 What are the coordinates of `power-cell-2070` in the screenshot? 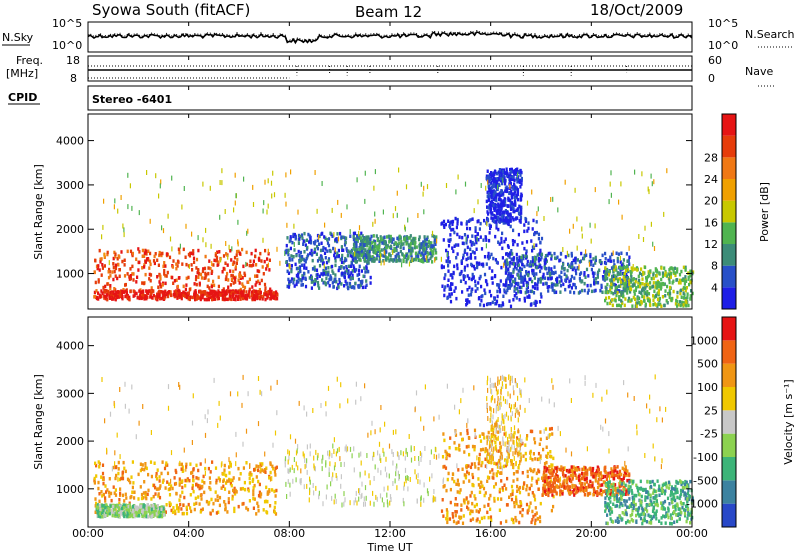 It's located at (497, 291).